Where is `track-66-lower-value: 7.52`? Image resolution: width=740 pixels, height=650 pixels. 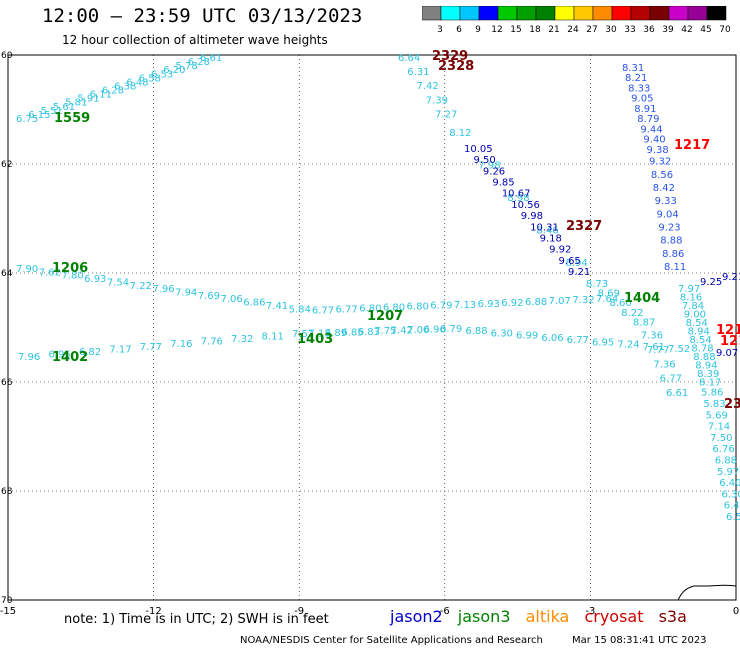
track-66-lower-value: 7.52 is located at coordinates (679, 349).